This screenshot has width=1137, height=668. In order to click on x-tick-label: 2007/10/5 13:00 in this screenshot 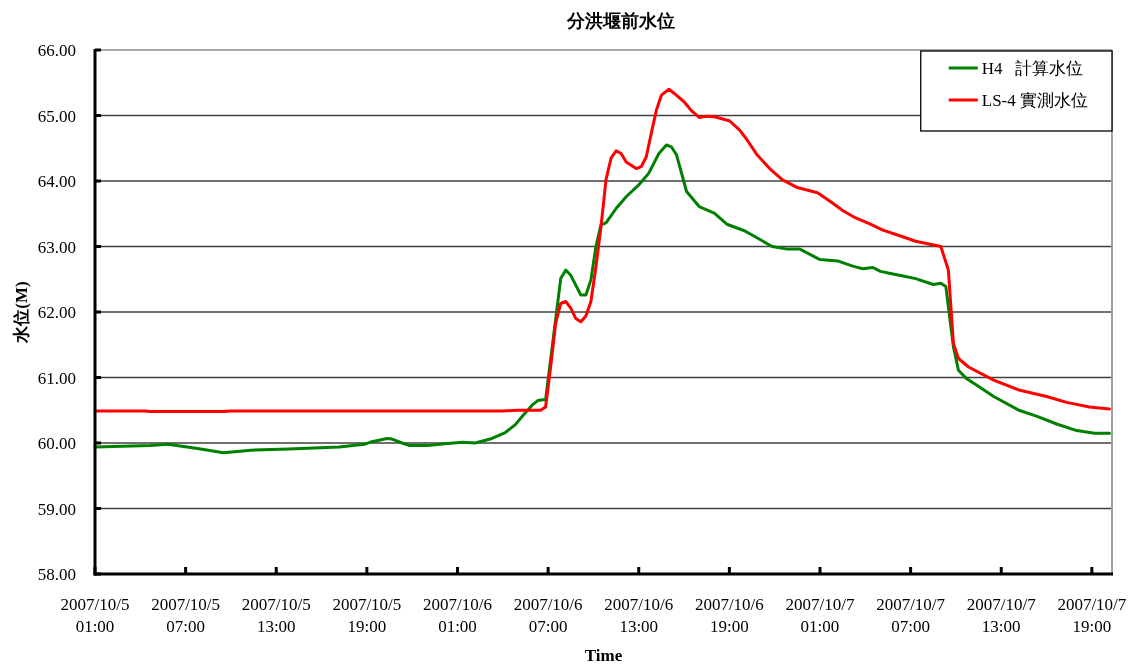, I will do `click(276, 615)`.